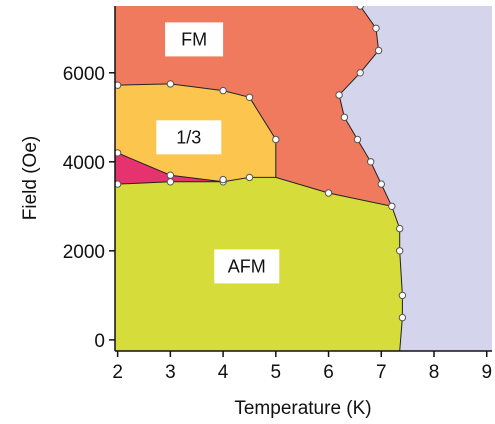 This screenshot has height=424, width=495. I want to click on x-tick-label: 7, so click(381, 372).